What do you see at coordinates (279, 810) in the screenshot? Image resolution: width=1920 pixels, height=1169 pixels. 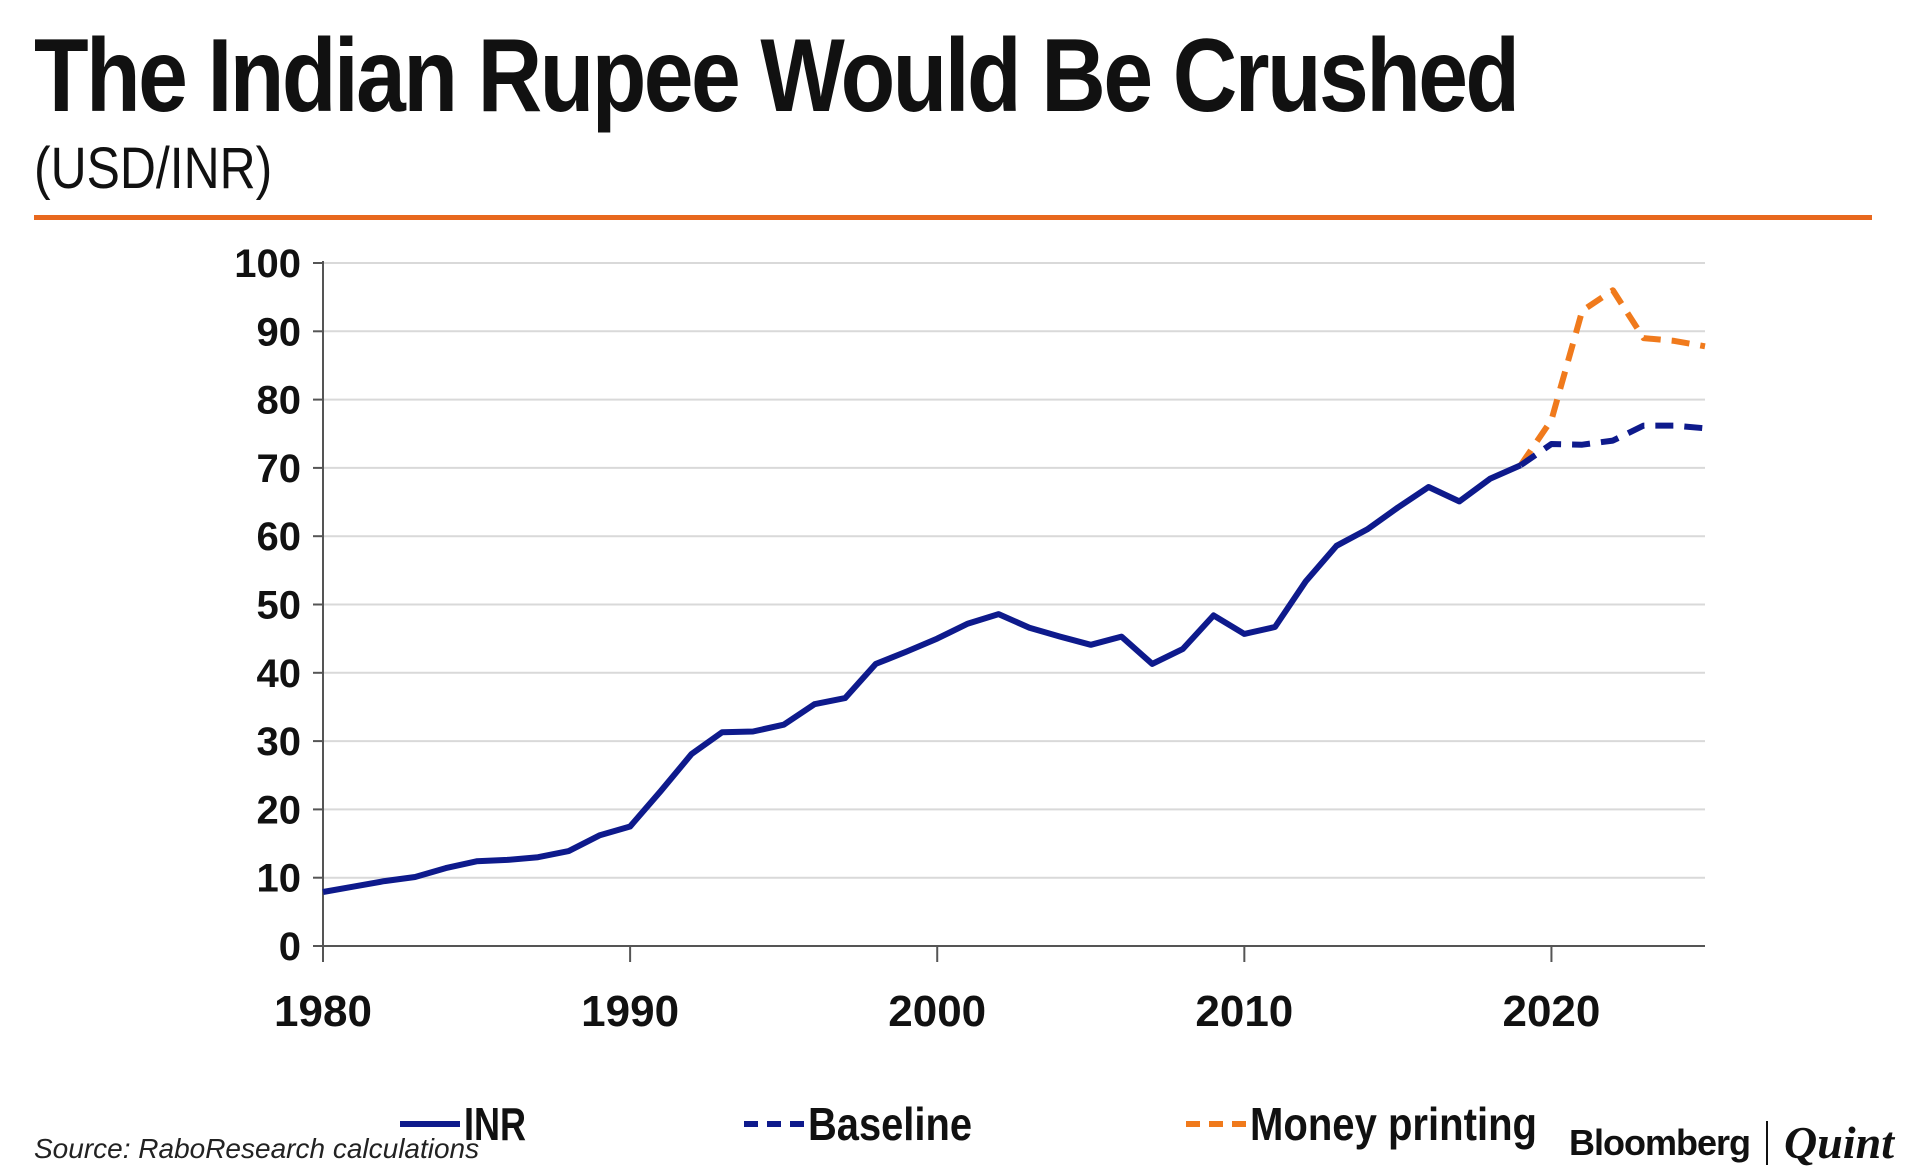 I see `y-tick-label-20: 20` at bounding box center [279, 810].